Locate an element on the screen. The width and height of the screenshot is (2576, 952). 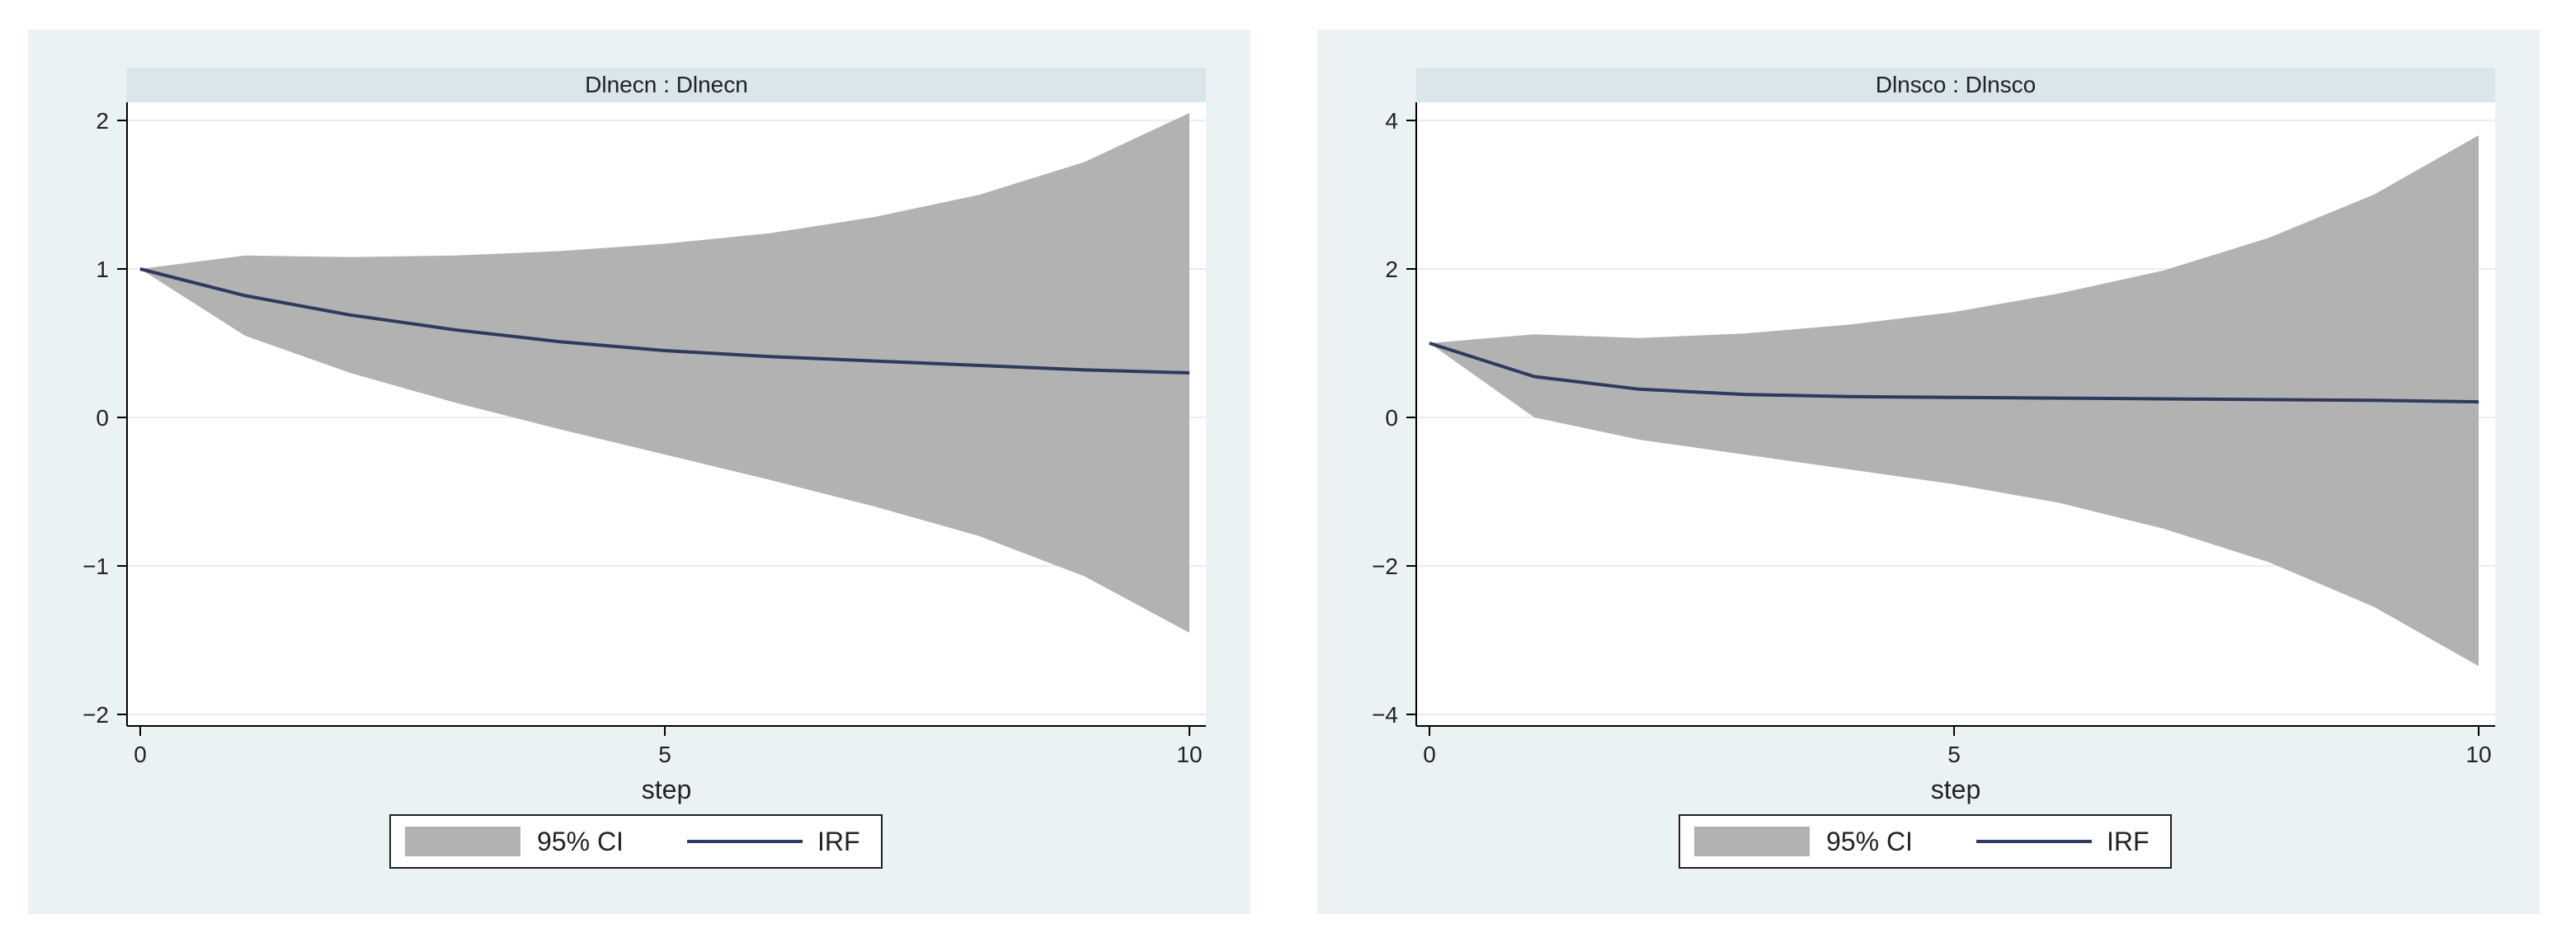
chart-title: Dlnecn is located at coordinates (666, 84).